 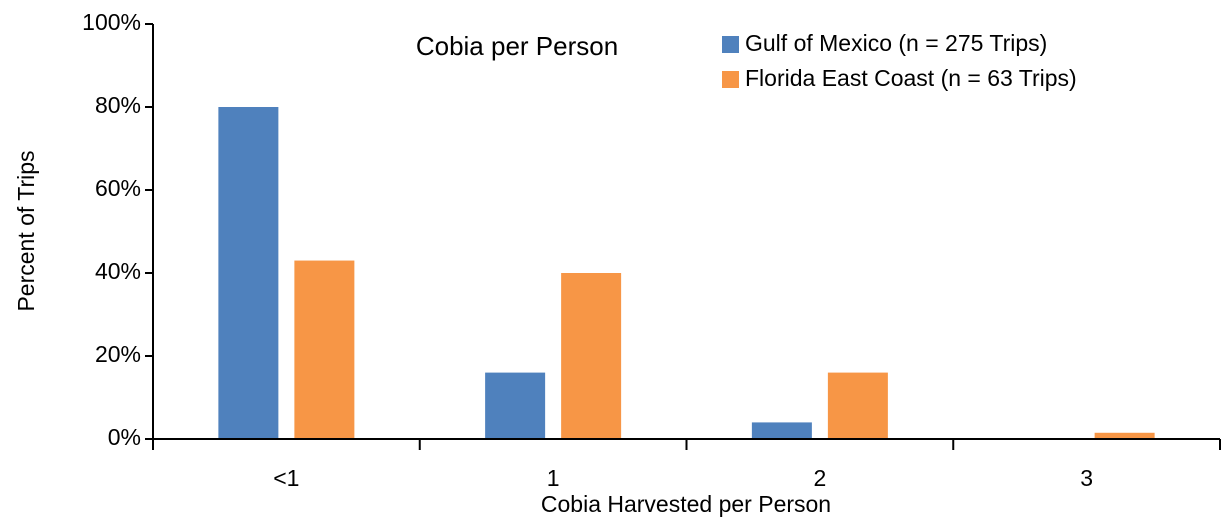 What do you see at coordinates (1086, 478) in the screenshot?
I see `x-tick-label: 3` at bounding box center [1086, 478].